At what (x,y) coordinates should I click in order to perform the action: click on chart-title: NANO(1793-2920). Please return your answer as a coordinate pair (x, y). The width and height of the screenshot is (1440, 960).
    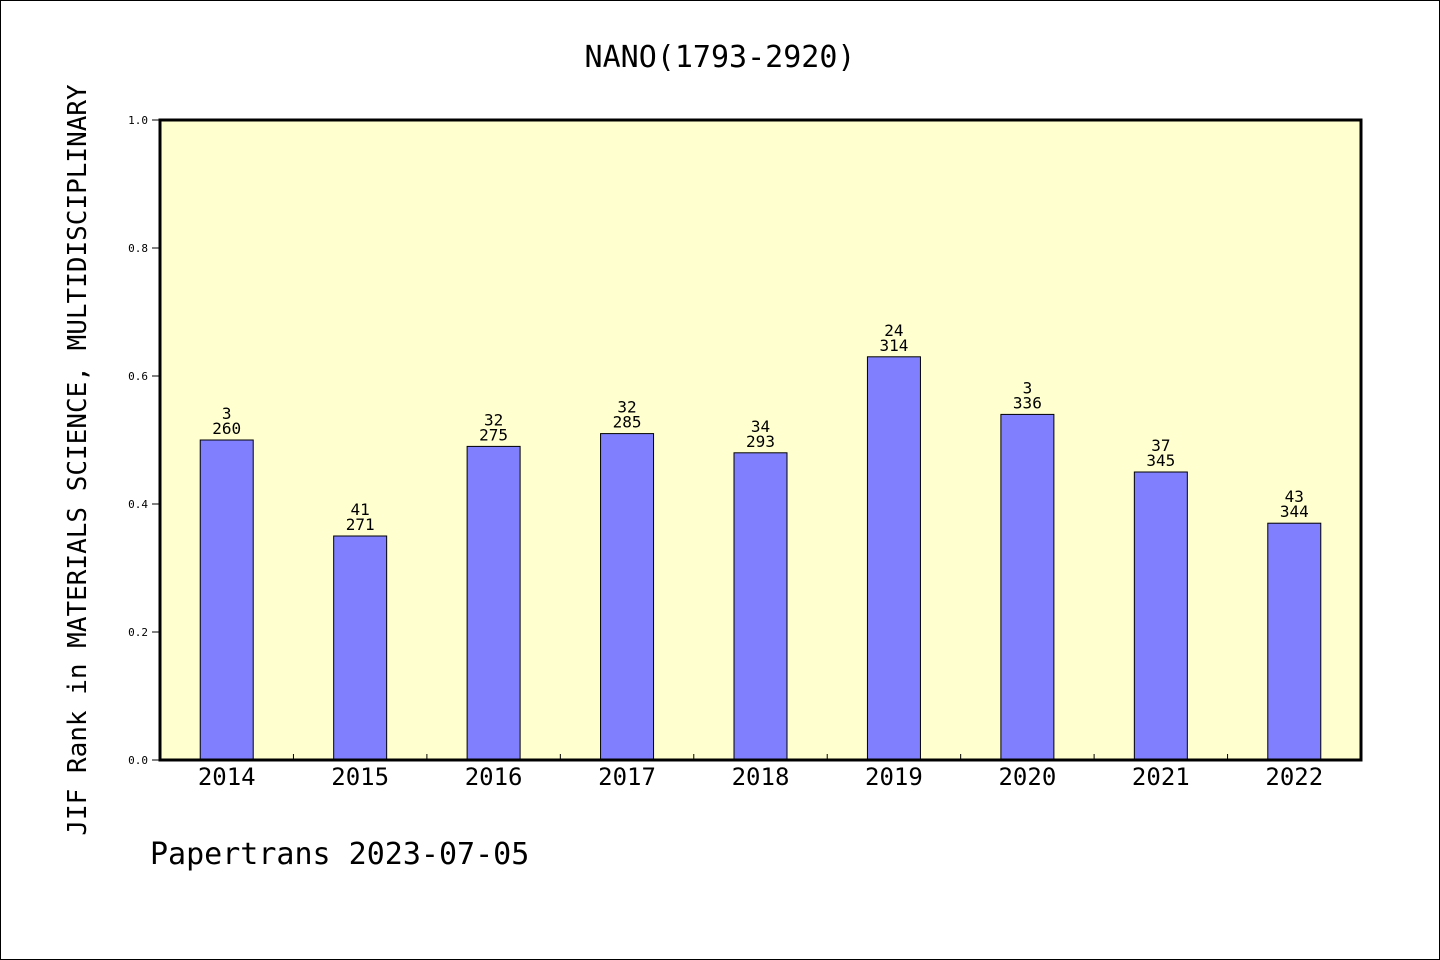
    Looking at the image, I should click on (720, 57).